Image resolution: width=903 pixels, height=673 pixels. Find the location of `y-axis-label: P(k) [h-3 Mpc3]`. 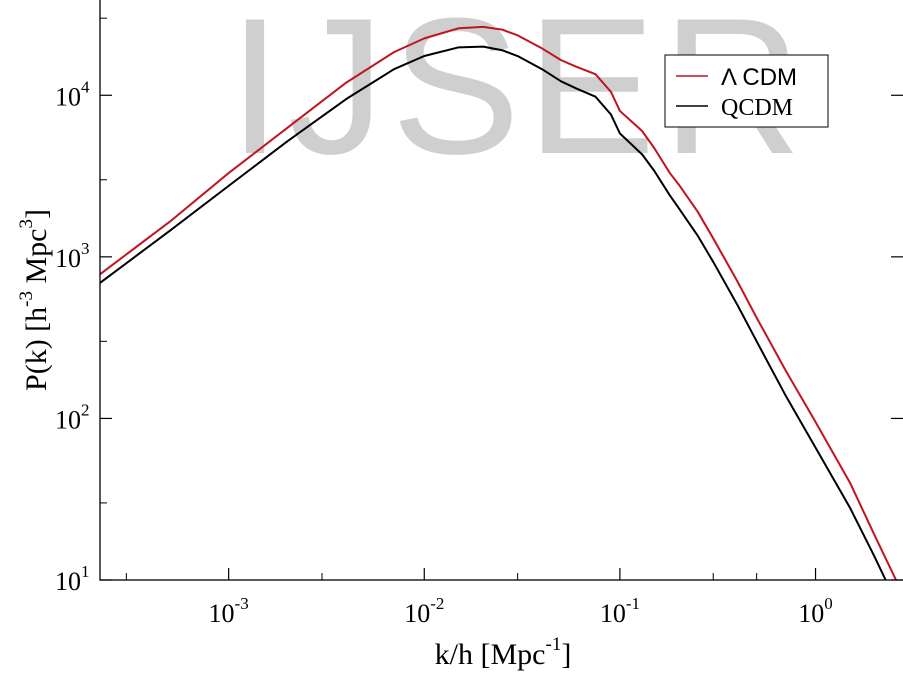

y-axis-label: P(k) [h-3 Mpc3] is located at coordinates (34, 300).